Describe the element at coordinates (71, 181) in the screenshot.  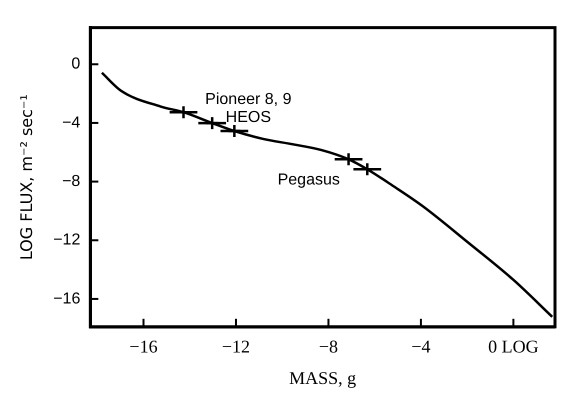
I see `y-tick-label: −8` at that location.